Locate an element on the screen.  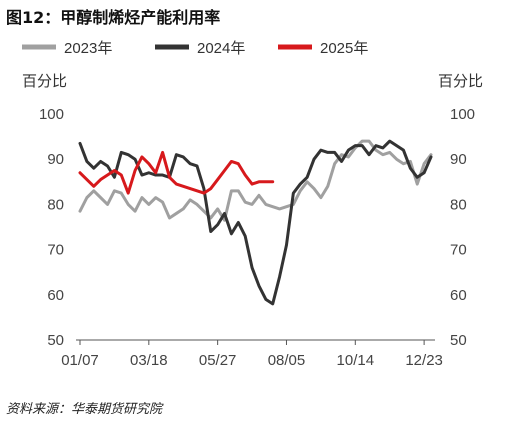
y-tick-label-left: 90 is located at coordinates (55, 159).